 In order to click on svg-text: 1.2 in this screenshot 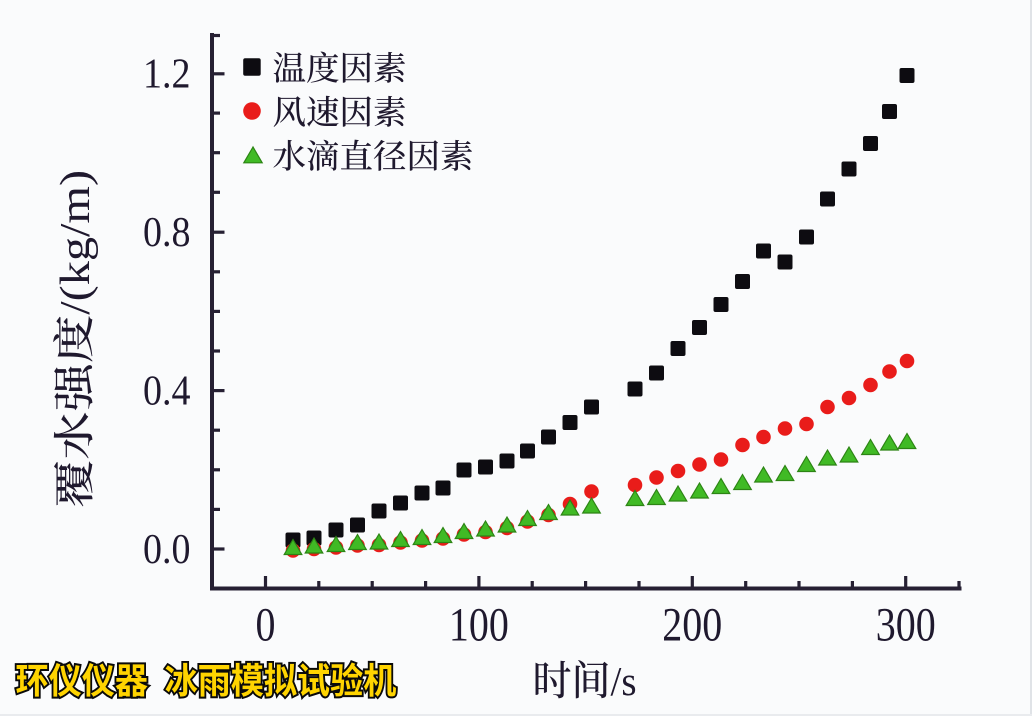, I will do `click(166, 73)`.